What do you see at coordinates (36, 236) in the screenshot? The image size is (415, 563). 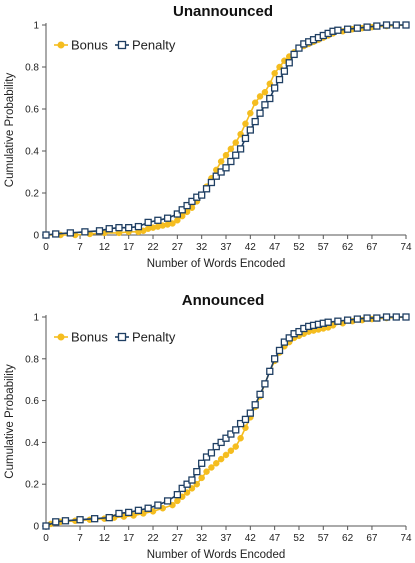 I see `y-tick-label: 0` at bounding box center [36, 236].